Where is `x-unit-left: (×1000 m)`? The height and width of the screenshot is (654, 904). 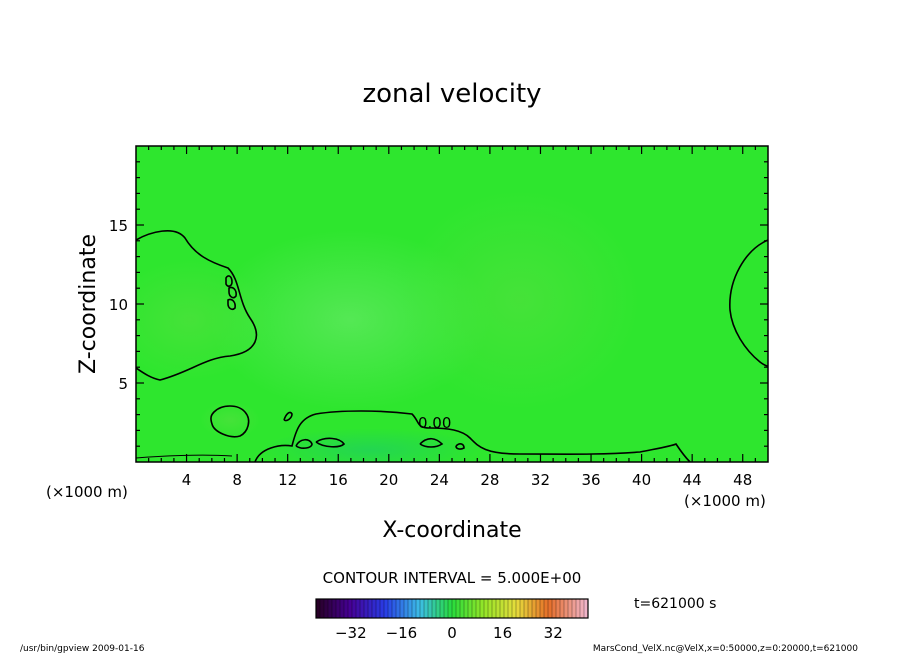 x-unit-left: (×1000 m) is located at coordinates (87, 492).